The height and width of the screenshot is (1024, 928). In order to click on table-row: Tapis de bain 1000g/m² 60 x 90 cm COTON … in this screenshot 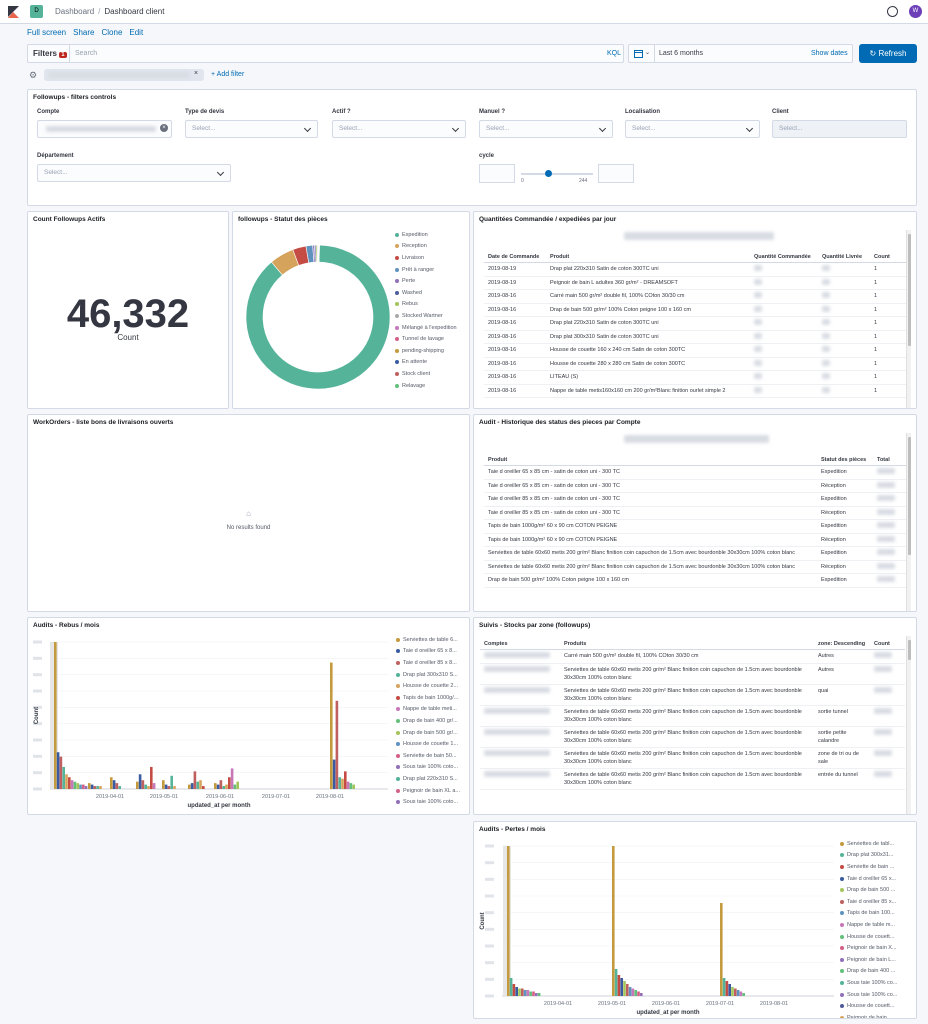, I will do `click(696, 526)`.